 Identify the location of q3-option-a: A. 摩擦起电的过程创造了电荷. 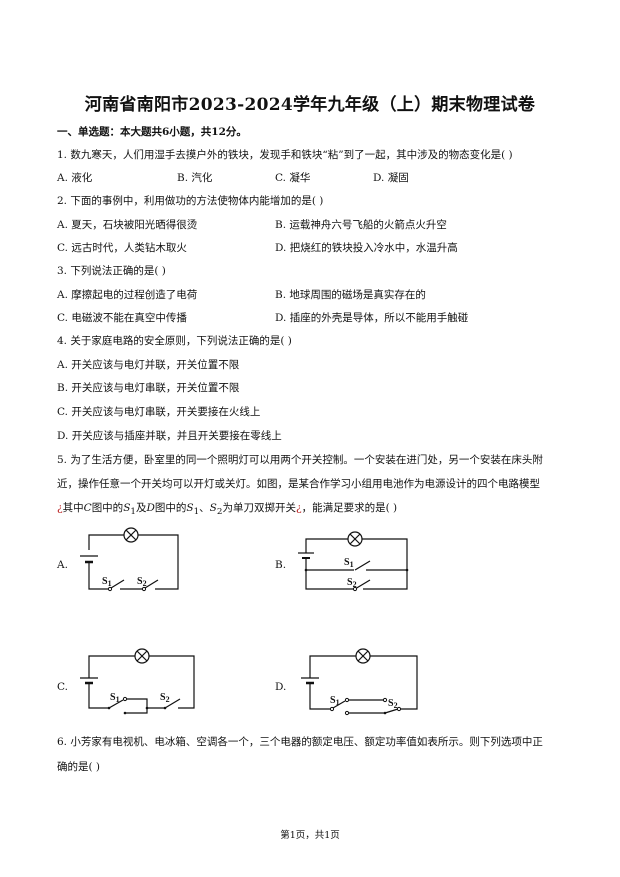
(127, 295).